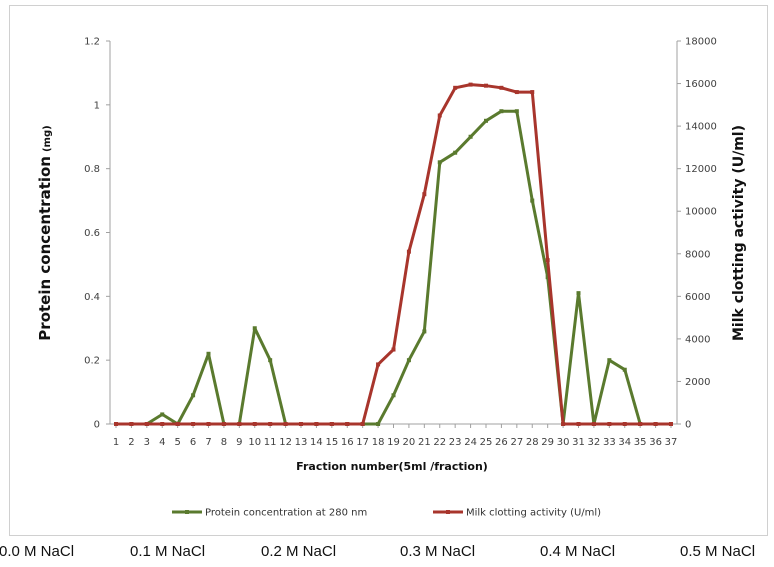  I want to click on x-tick-label: 28, so click(532, 442).